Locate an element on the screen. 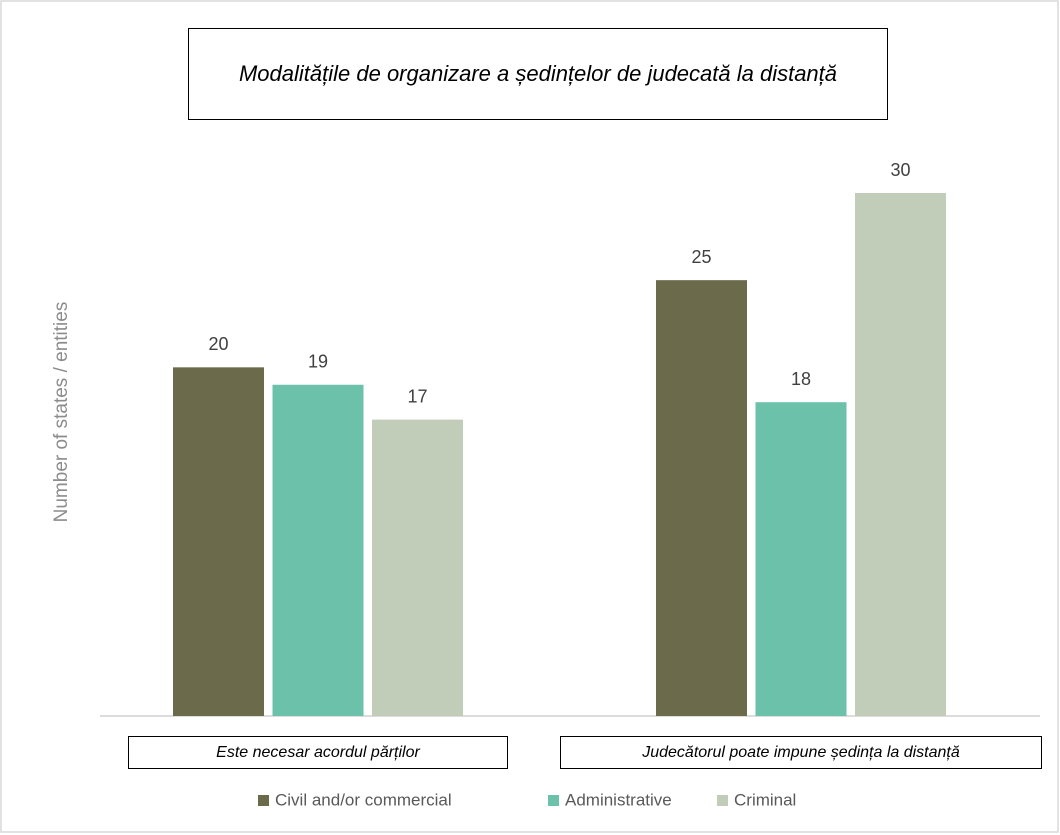  data-label: 25 is located at coordinates (701, 257).